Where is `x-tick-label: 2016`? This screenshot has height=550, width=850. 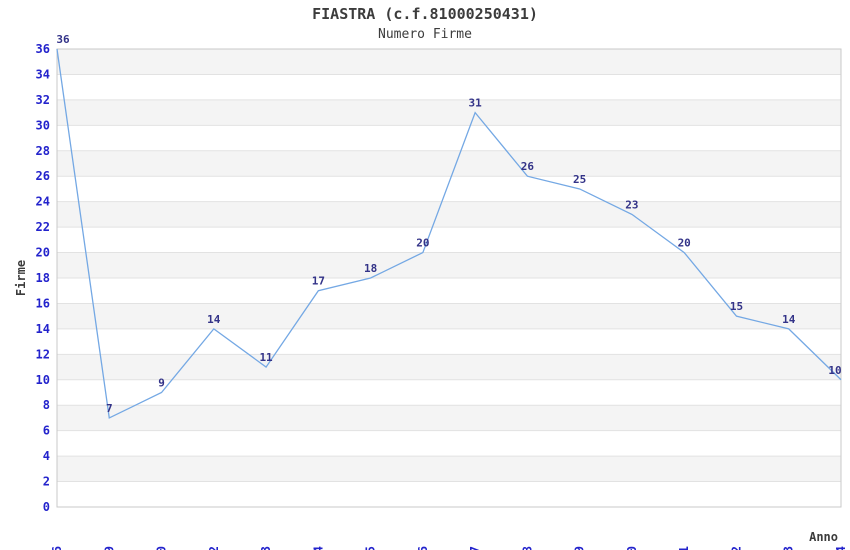 x-tick-label: 2016 is located at coordinates (423, 548).